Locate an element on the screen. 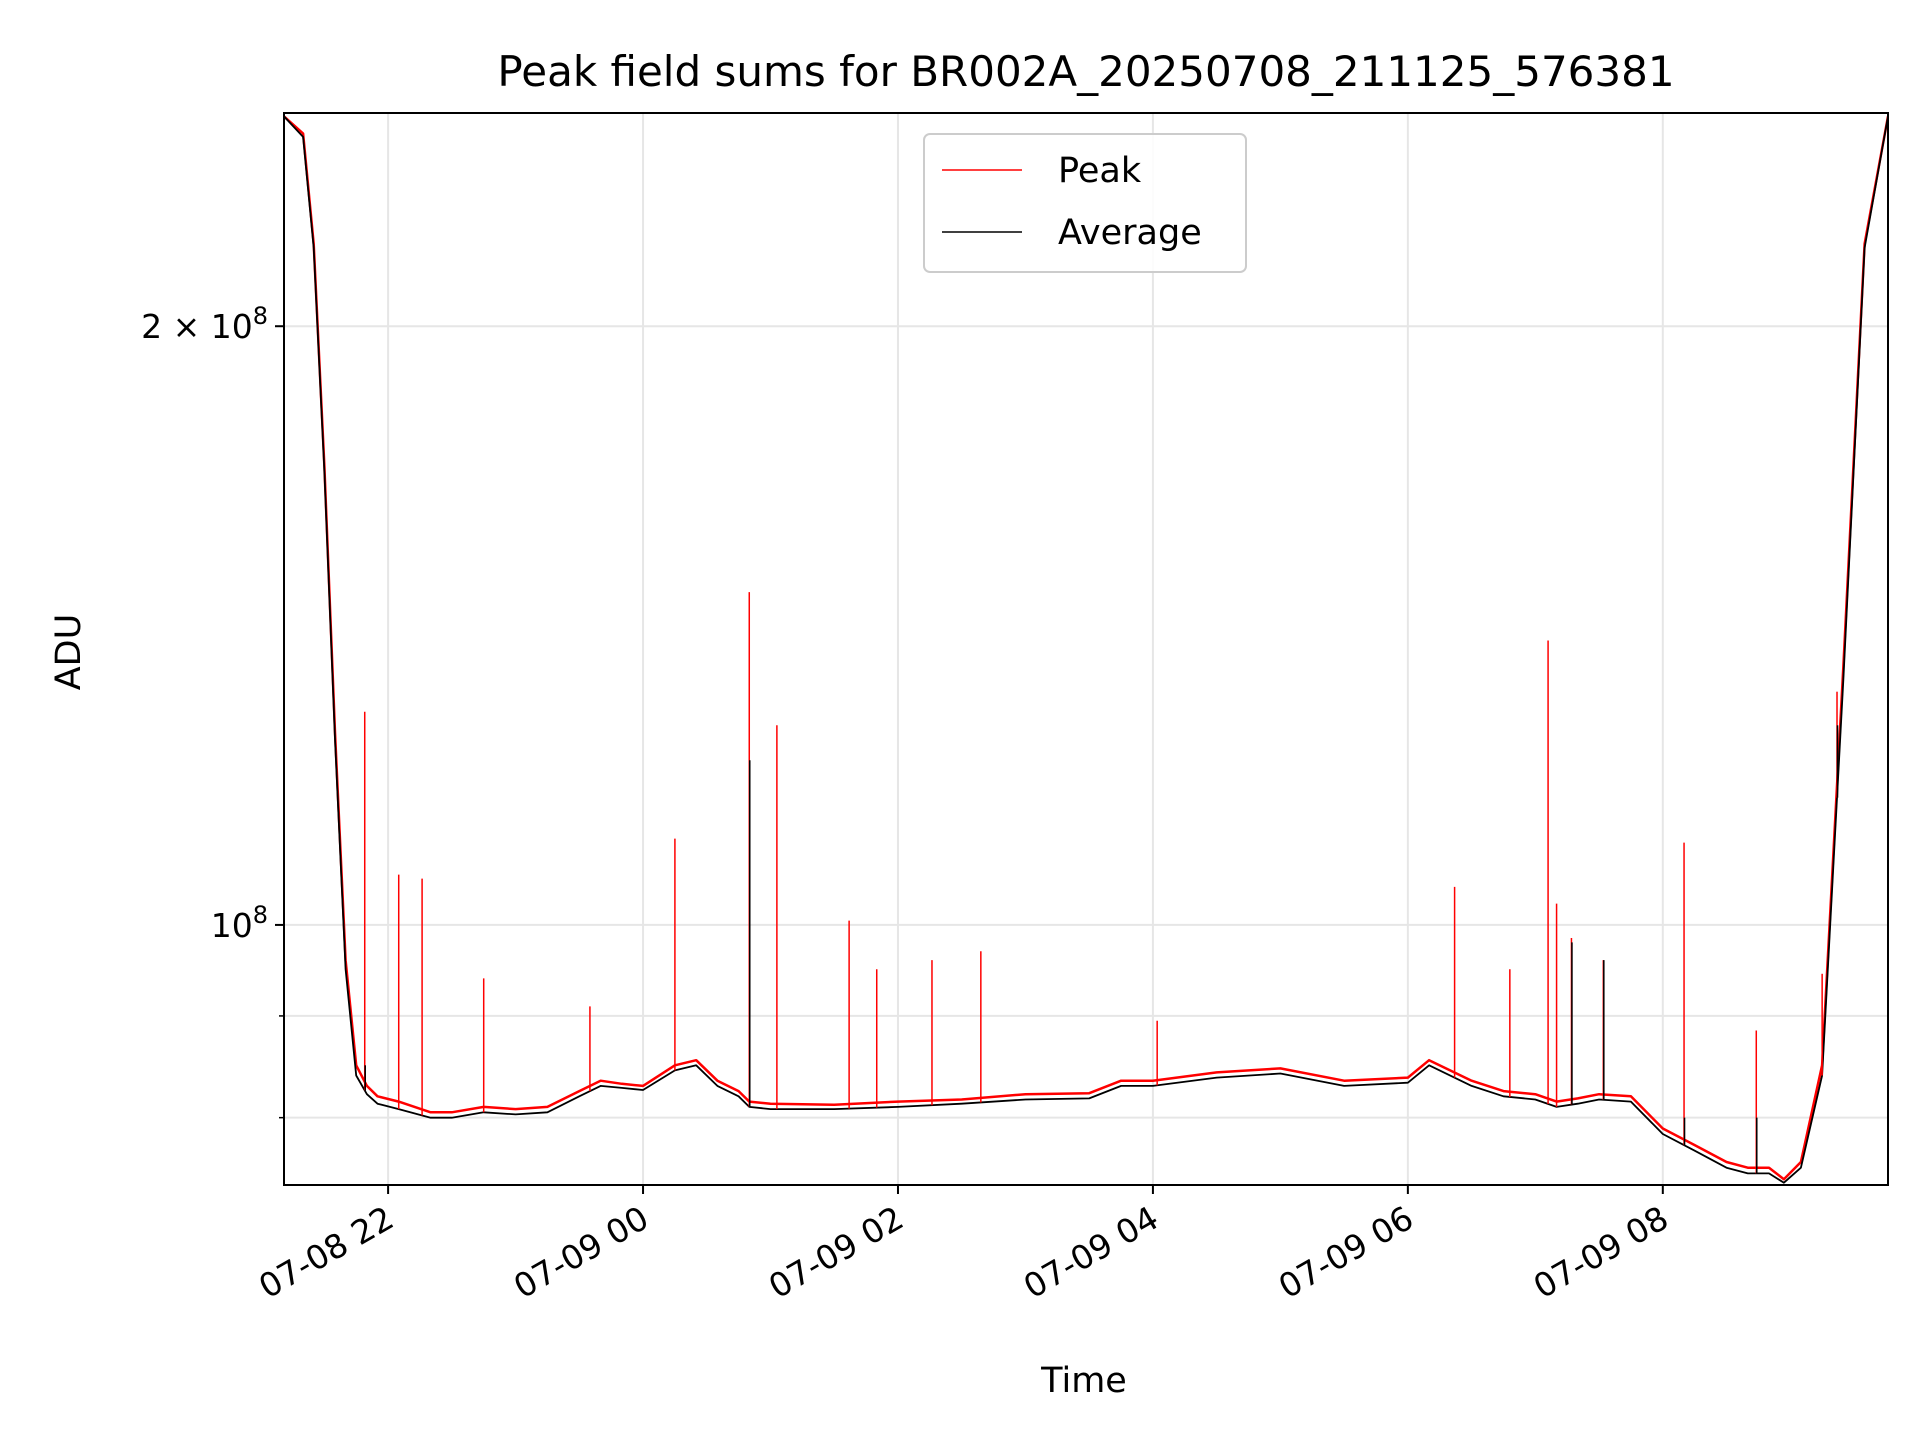 This screenshot has width=1920, height=1440. legend-peak-label: Peak is located at coordinates (1100, 171).